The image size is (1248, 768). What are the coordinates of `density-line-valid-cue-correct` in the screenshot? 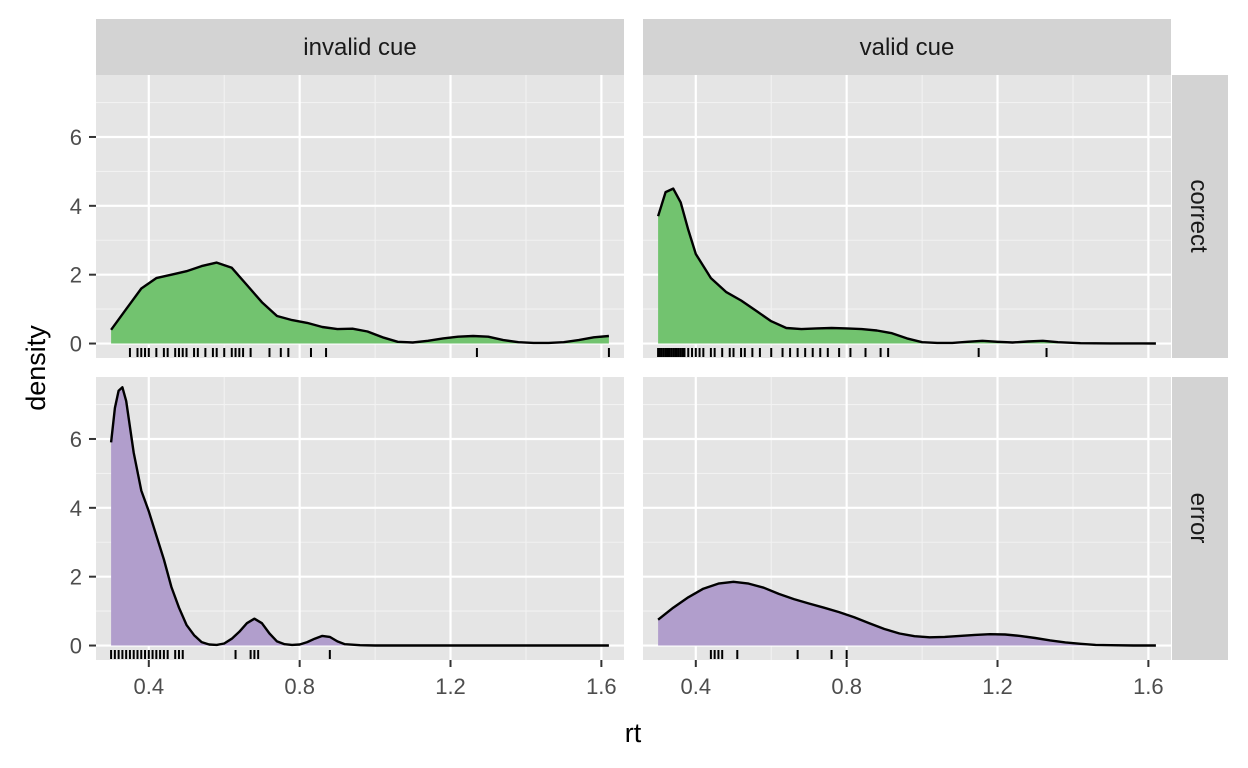 It's located at (906, 266).